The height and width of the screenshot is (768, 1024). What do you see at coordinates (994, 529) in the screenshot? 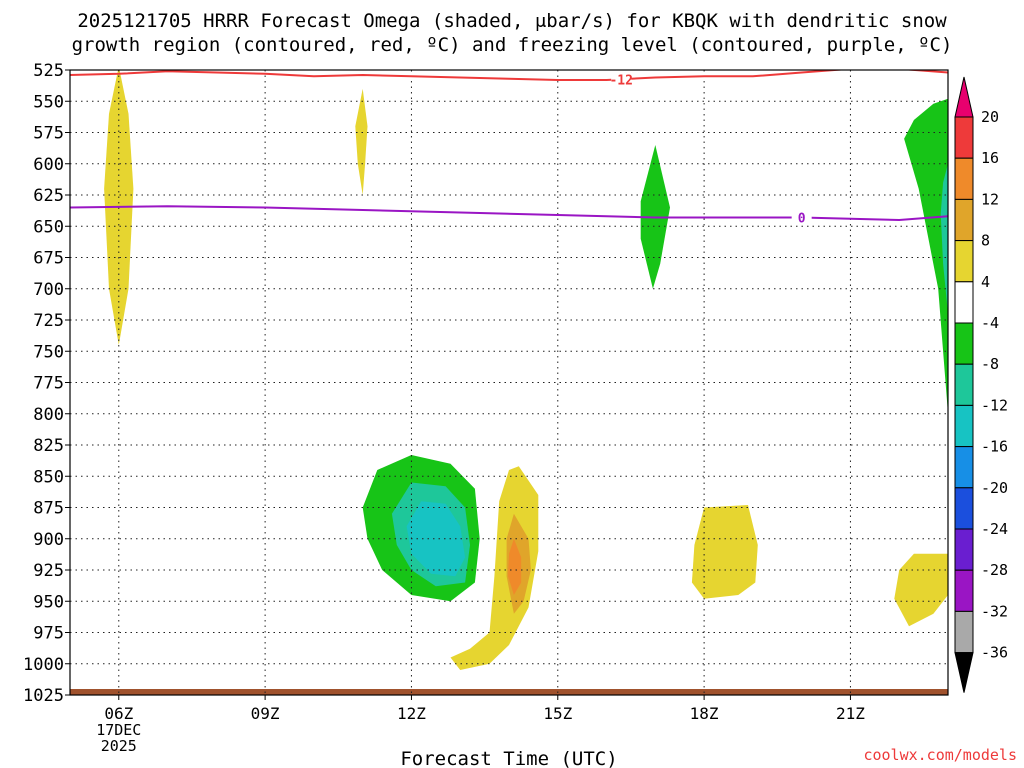
I see `colorbar-label: -24` at bounding box center [994, 529].